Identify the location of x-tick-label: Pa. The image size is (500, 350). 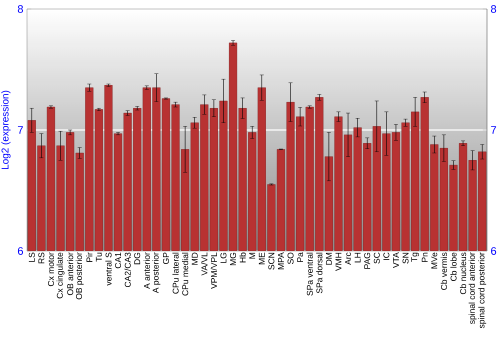
(300, 257).